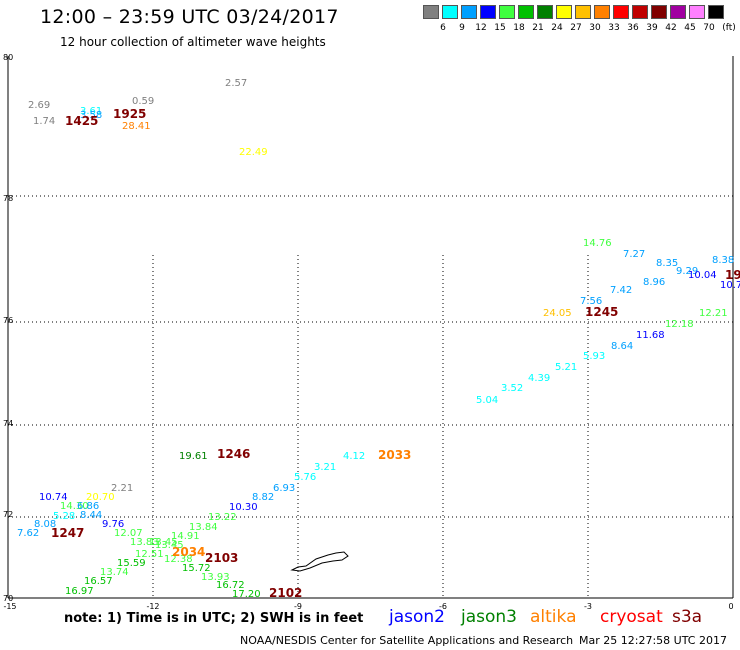  I want to click on scale-label-15: 15, so click(500, 28).